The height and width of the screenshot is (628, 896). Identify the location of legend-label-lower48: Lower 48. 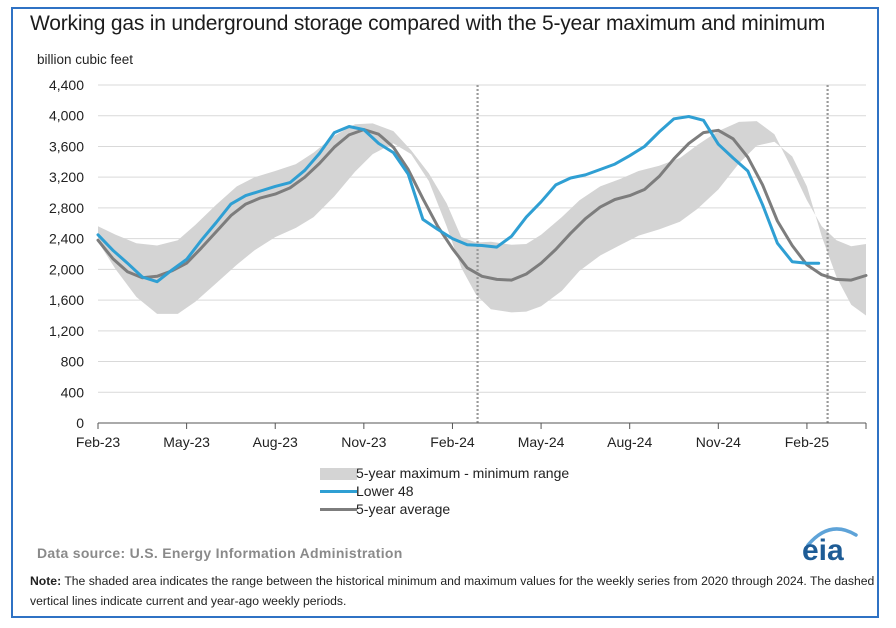
(385, 491).